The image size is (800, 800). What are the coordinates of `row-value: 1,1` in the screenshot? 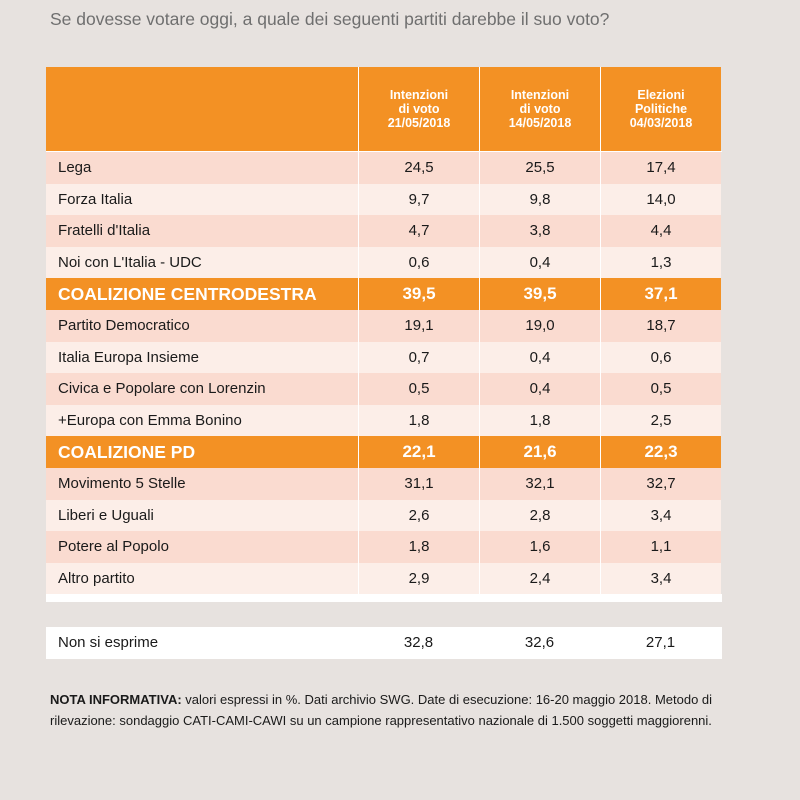 It's located at (660, 547).